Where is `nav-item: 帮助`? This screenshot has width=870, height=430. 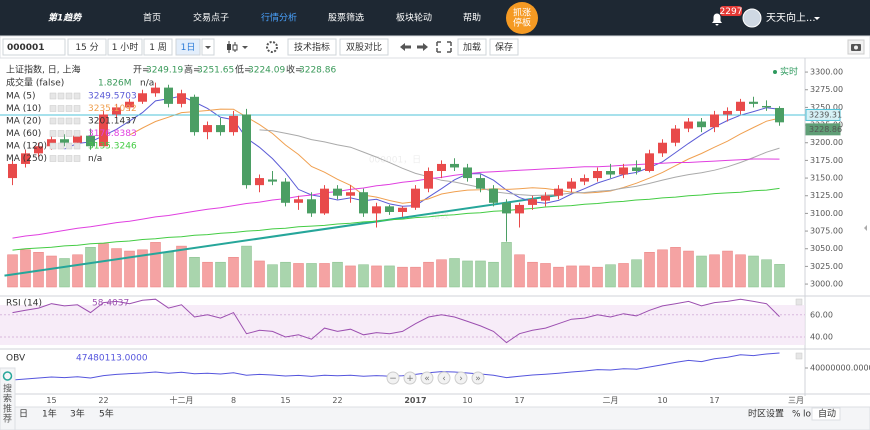 nav-item: 帮助 is located at coordinates (472, 18).